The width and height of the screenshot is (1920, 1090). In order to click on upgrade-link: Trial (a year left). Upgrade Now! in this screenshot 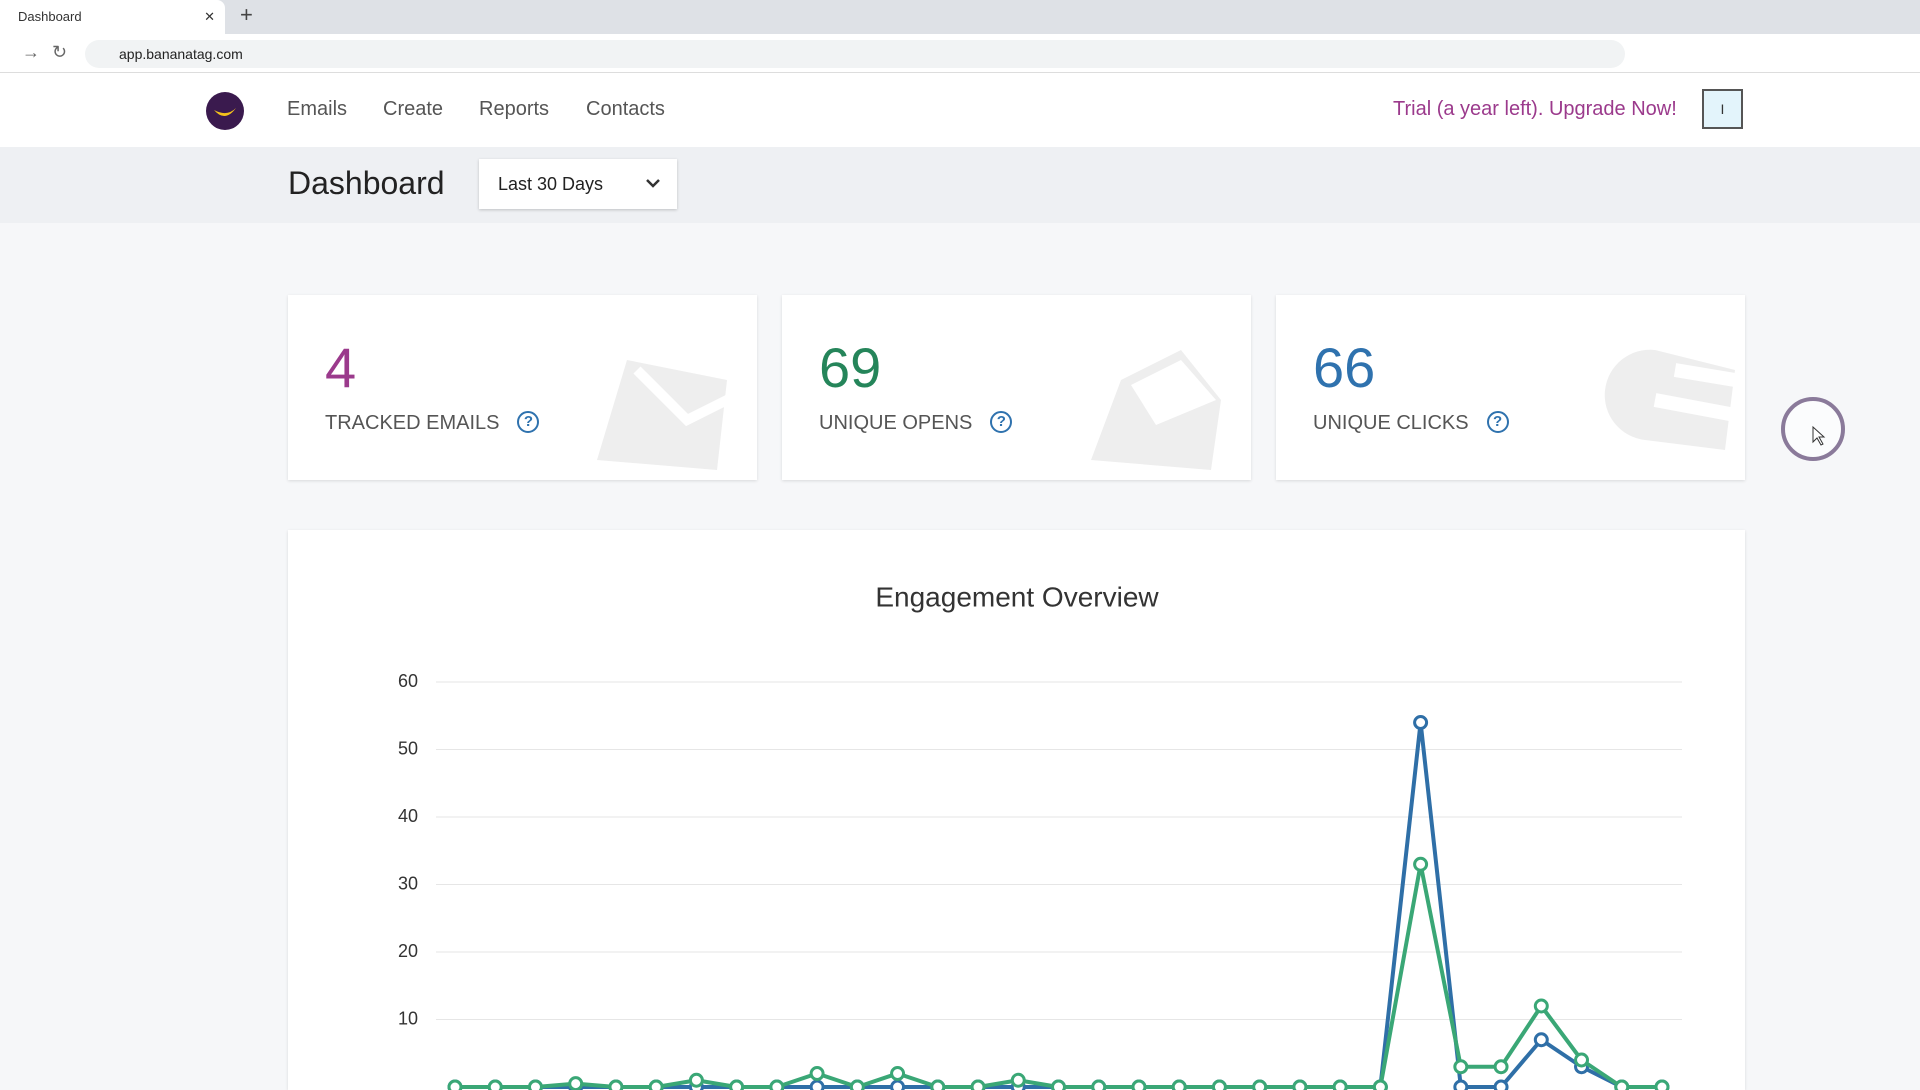, I will do `click(1535, 109)`.